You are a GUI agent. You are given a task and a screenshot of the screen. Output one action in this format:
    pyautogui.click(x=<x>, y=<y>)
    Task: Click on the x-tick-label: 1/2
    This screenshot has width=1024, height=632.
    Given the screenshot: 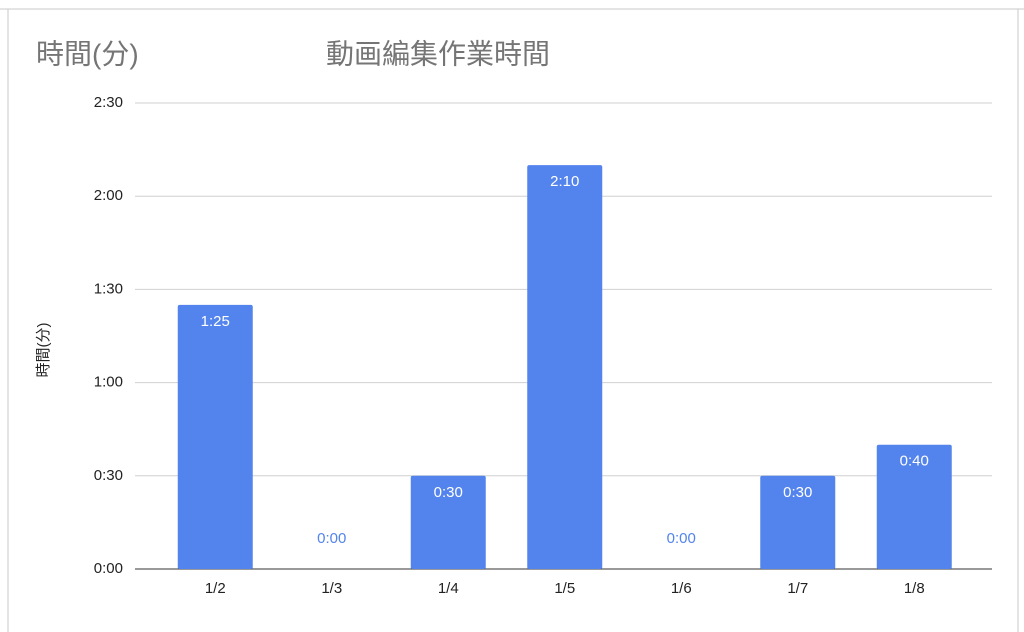 What is the action you would take?
    pyautogui.click(x=215, y=588)
    